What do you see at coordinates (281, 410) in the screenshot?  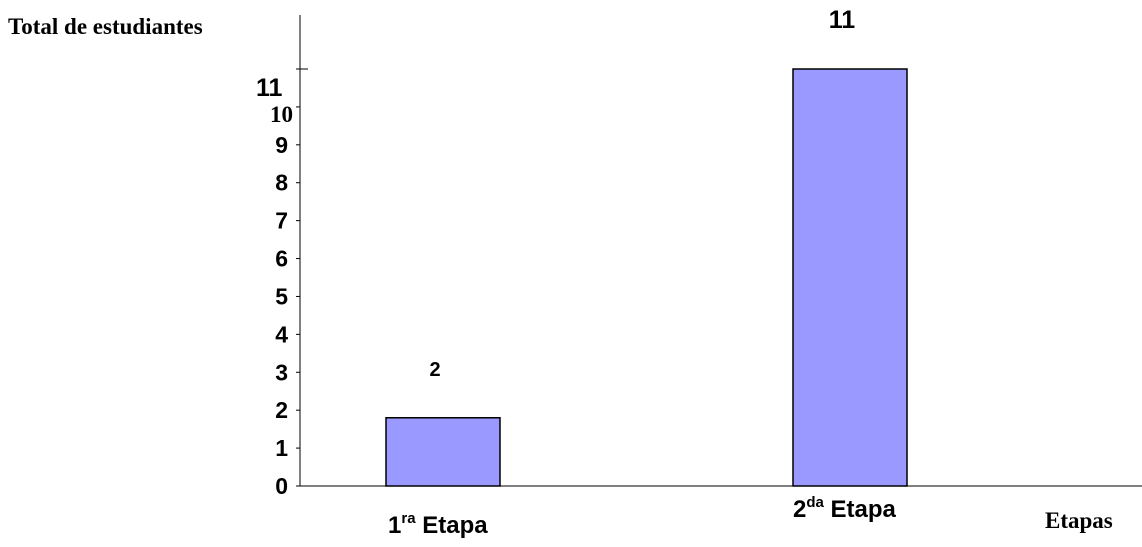 I see `y-tick-label: 2` at bounding box center [281, 410].